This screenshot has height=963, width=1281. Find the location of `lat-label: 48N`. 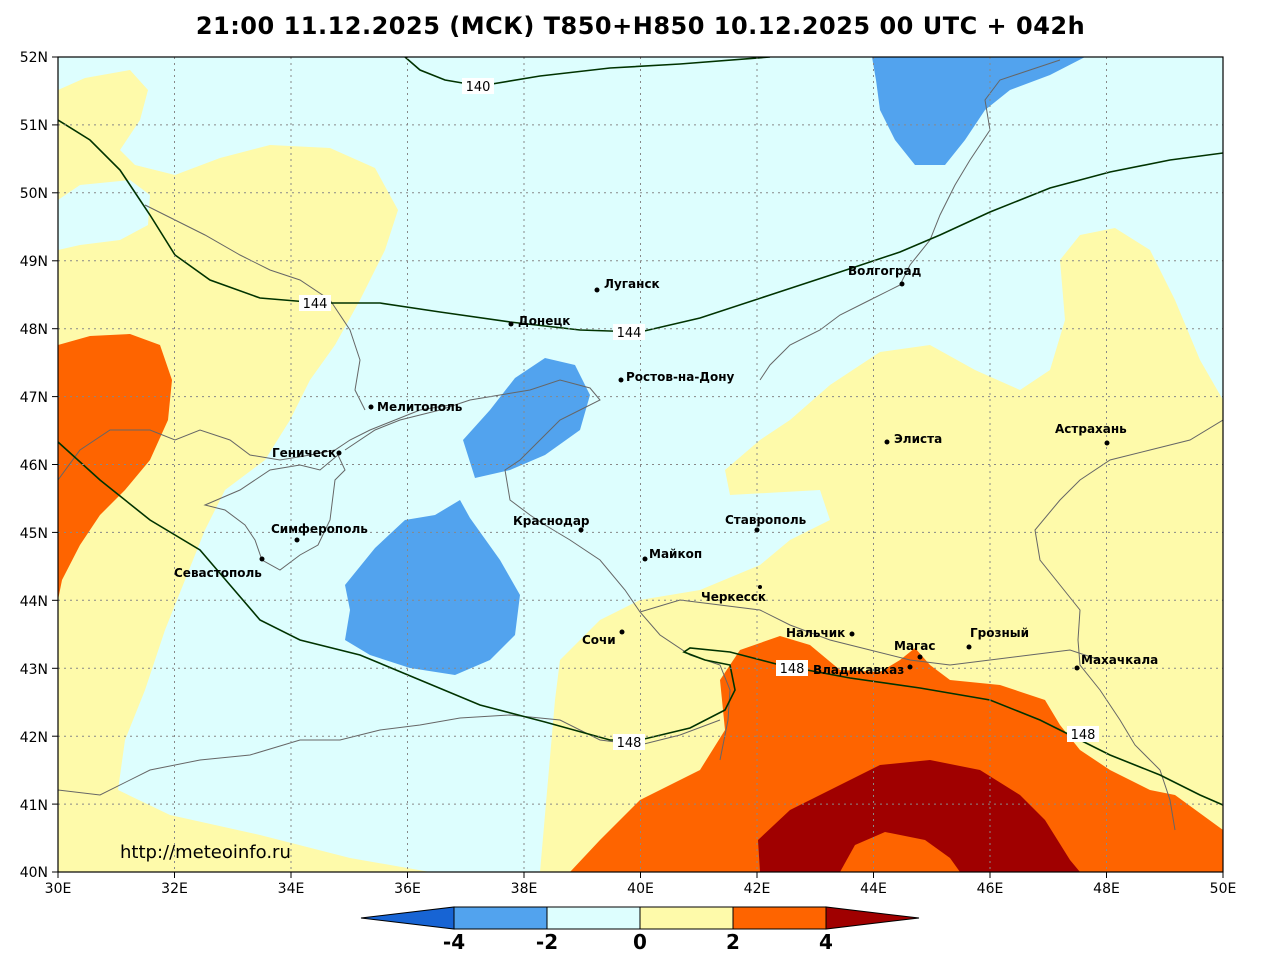

lat-label: 48N is located at coordinates (34, 330).